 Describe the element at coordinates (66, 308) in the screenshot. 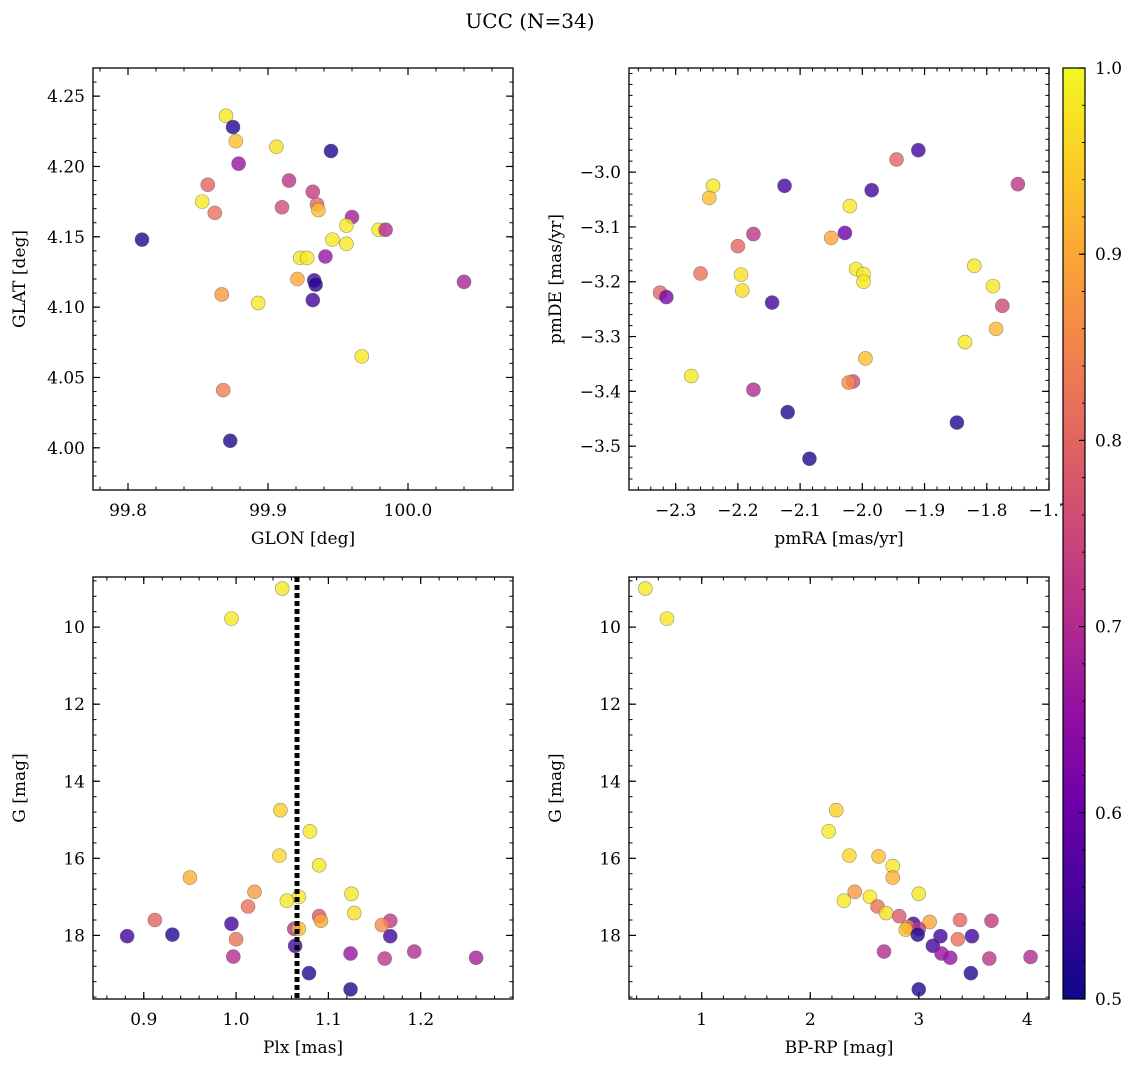

I see `y-tick-label: 4.10` at that location.